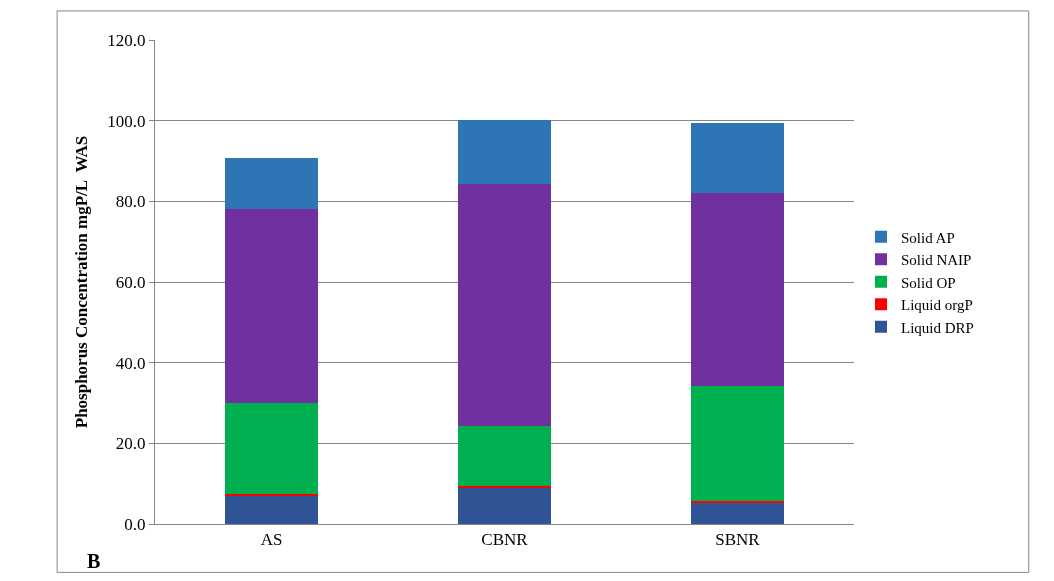 Image resolution: width=1054 pixels, height=581 pixels. What do you see at coordinates (937, 327) in the screenshot?
I see `legend-label: Liquid DRP` at bounding box center [937, 327].